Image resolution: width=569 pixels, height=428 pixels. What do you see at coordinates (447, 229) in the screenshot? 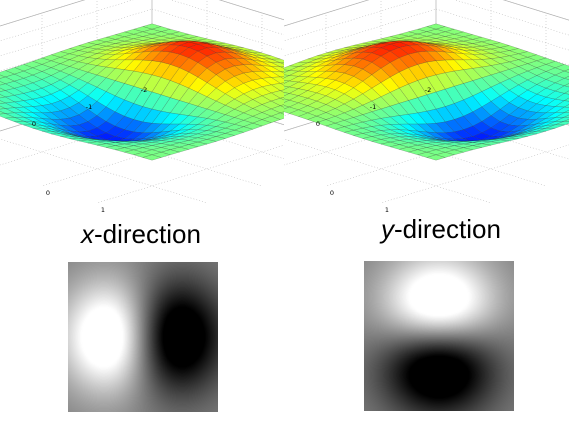
I see `caption-y-text: -direction` at bounding box center [447, 229].